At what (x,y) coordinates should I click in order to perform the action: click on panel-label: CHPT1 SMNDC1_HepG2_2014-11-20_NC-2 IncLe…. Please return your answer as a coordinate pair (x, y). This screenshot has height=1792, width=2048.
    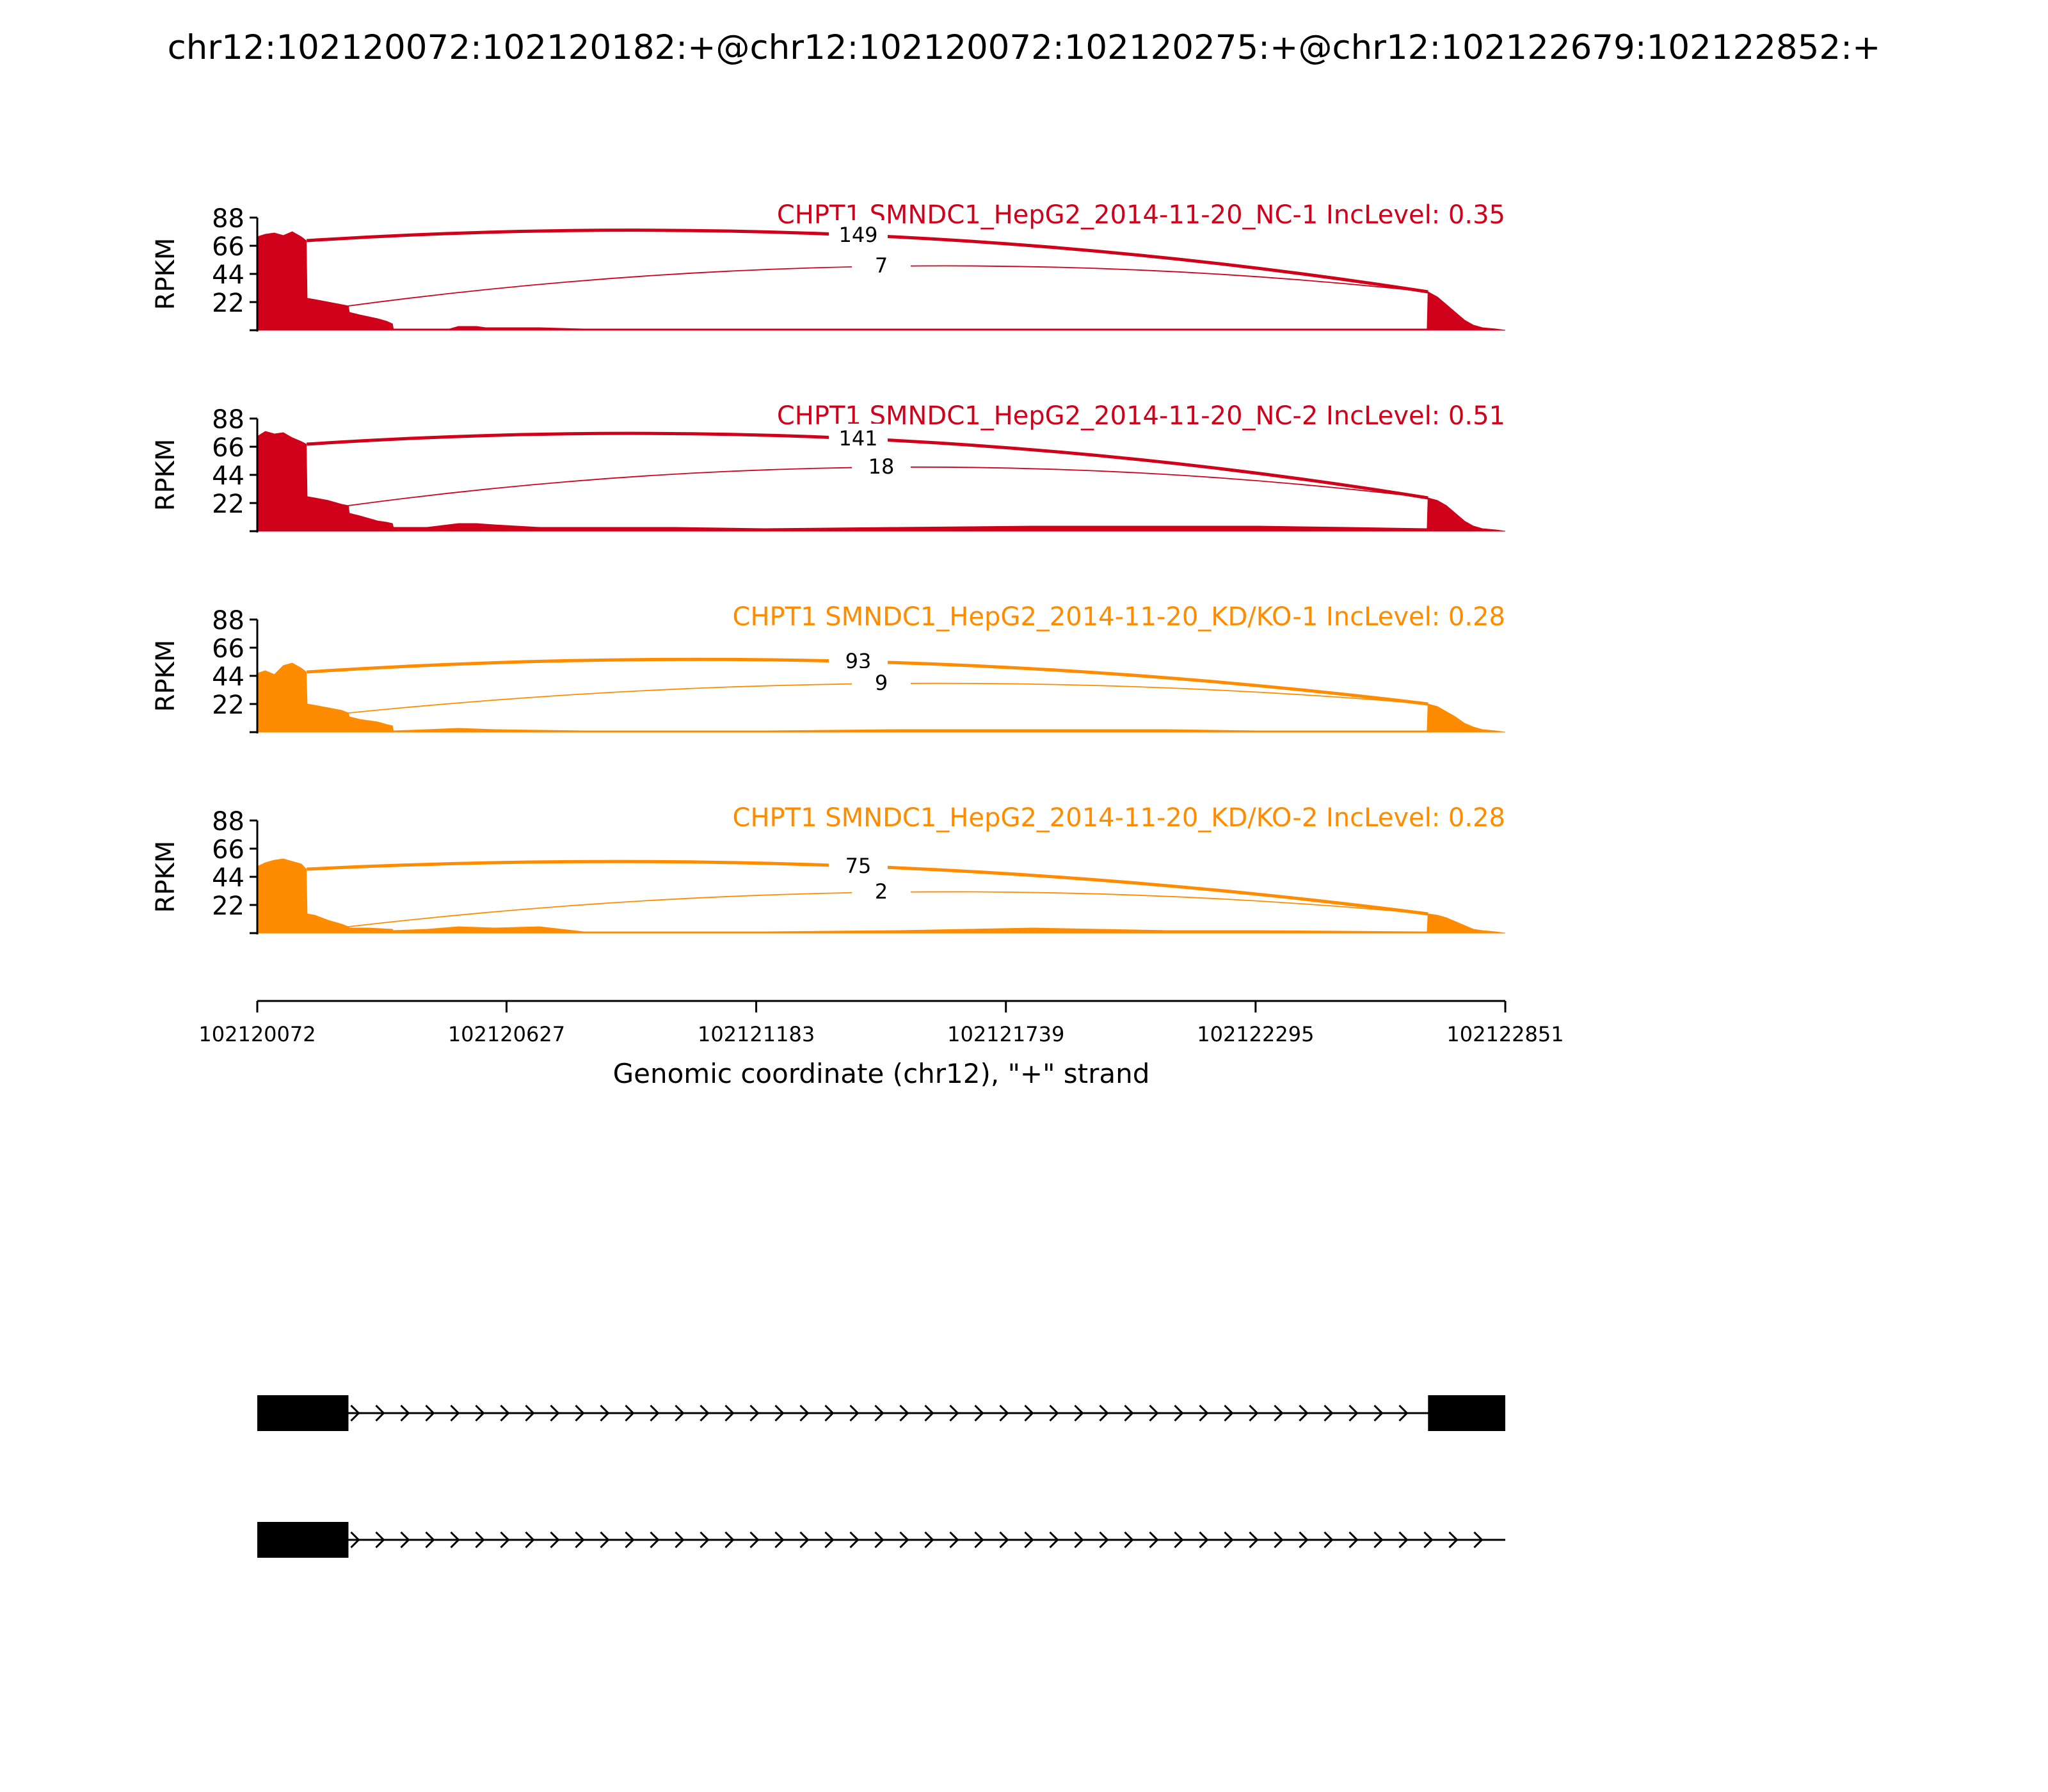
    Looking at the image, I should click on (1141, 416).